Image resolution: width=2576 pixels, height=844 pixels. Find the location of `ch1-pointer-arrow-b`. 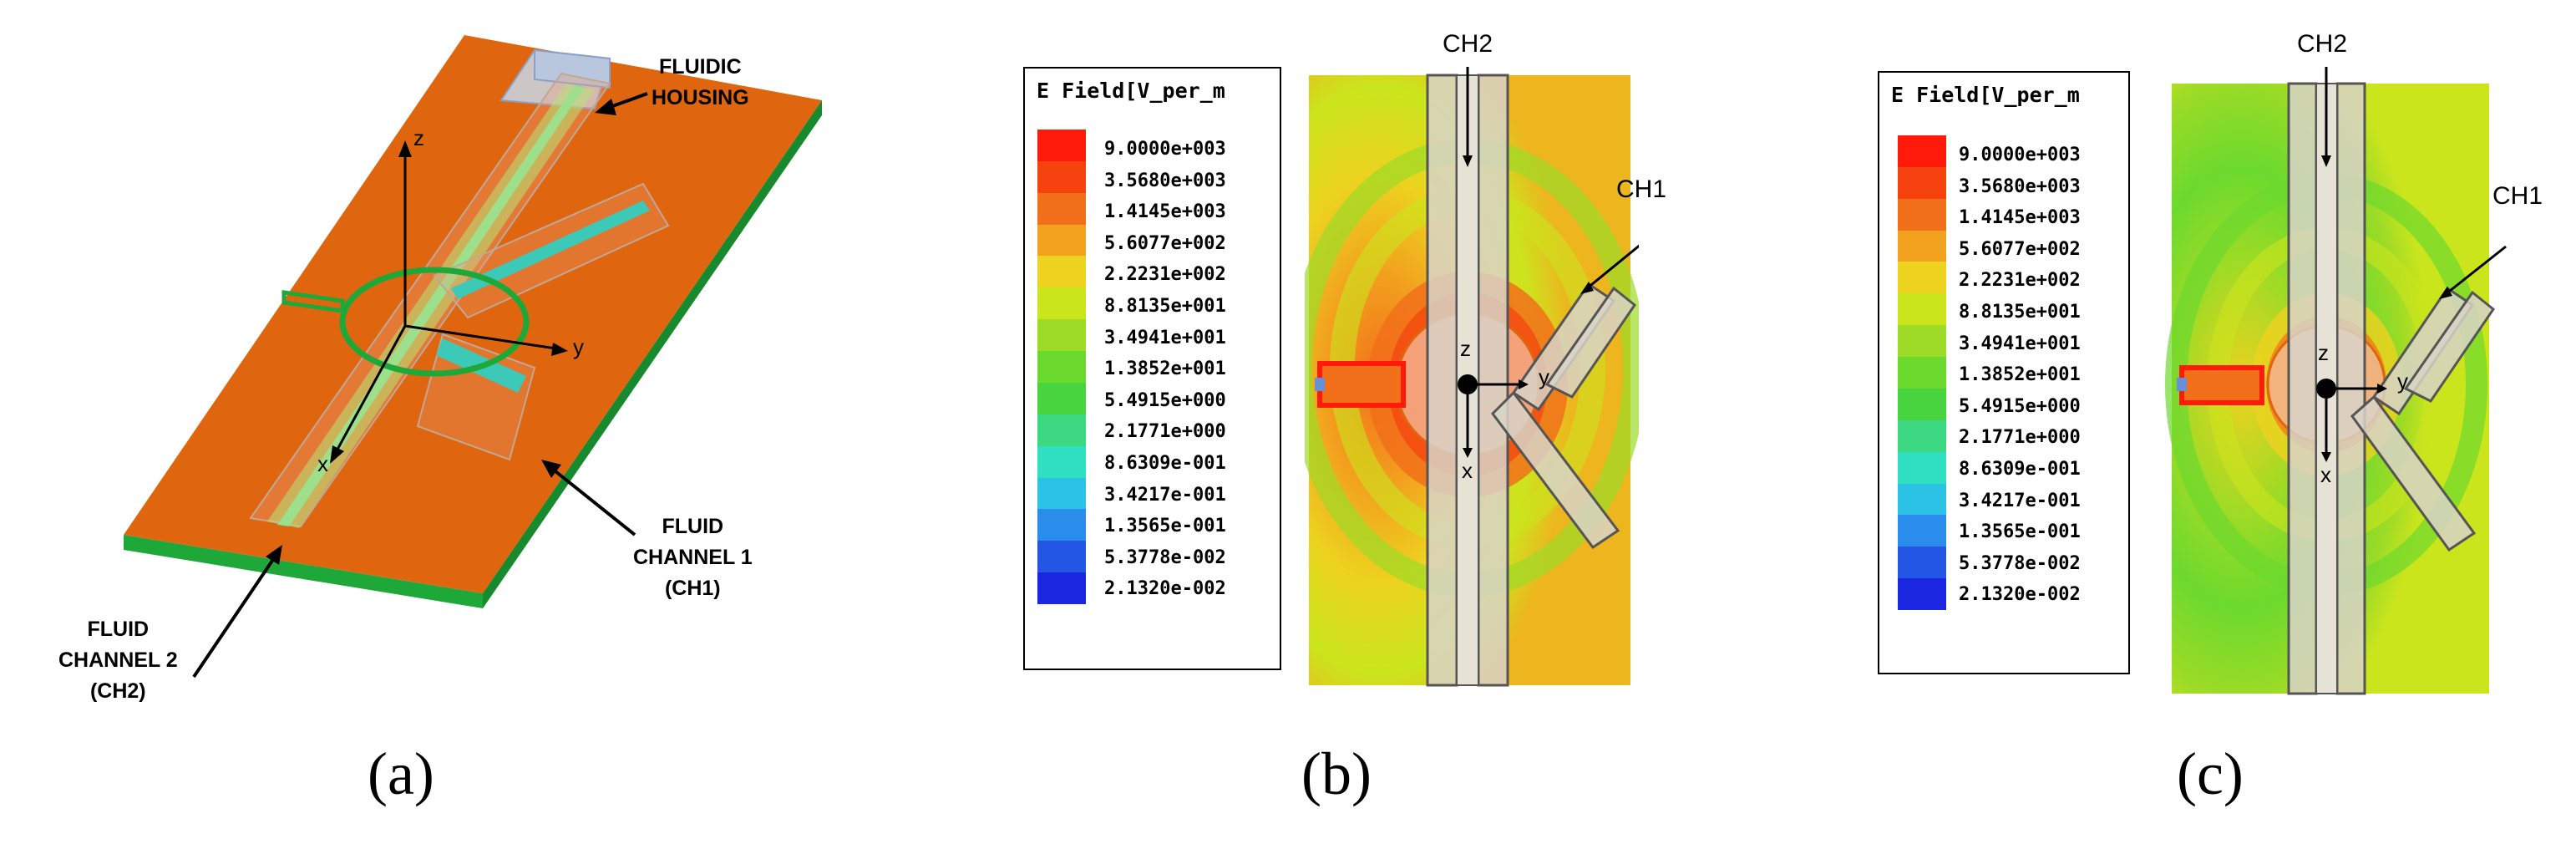

ch1-pointer-arrow-b is located at coordinates (1587, 288).